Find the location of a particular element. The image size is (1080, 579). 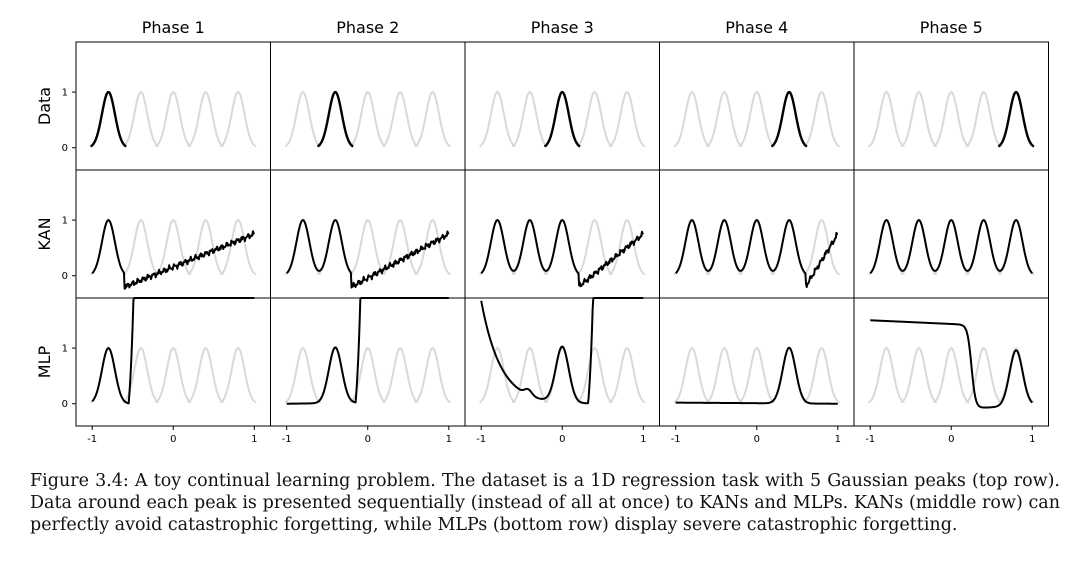

column-title: Phase 5 is located at coordinates (951, 27).